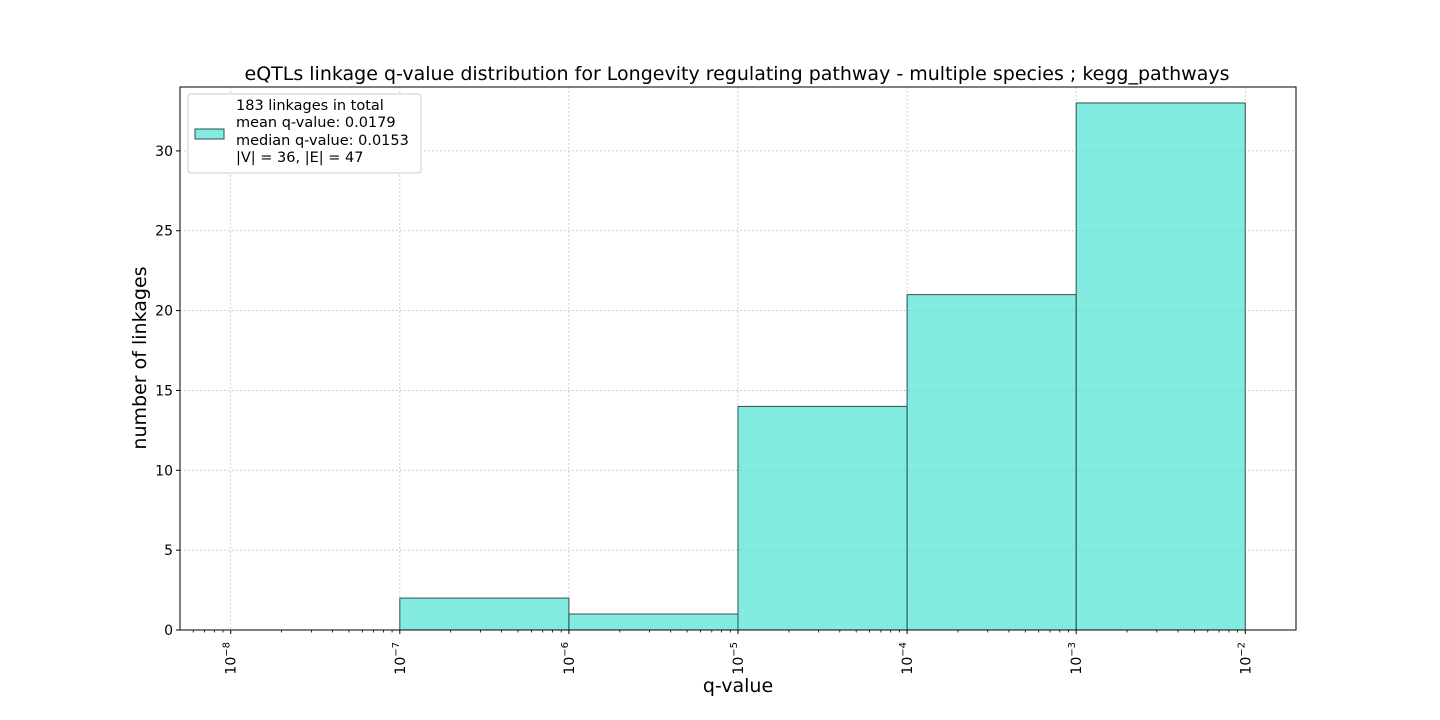 The width and height of the screenshot is (1440, 720). Describe the element at coordinates (310, 106) in the screenshot. I see `legend-line-total: 183 linkages in total` at that location.